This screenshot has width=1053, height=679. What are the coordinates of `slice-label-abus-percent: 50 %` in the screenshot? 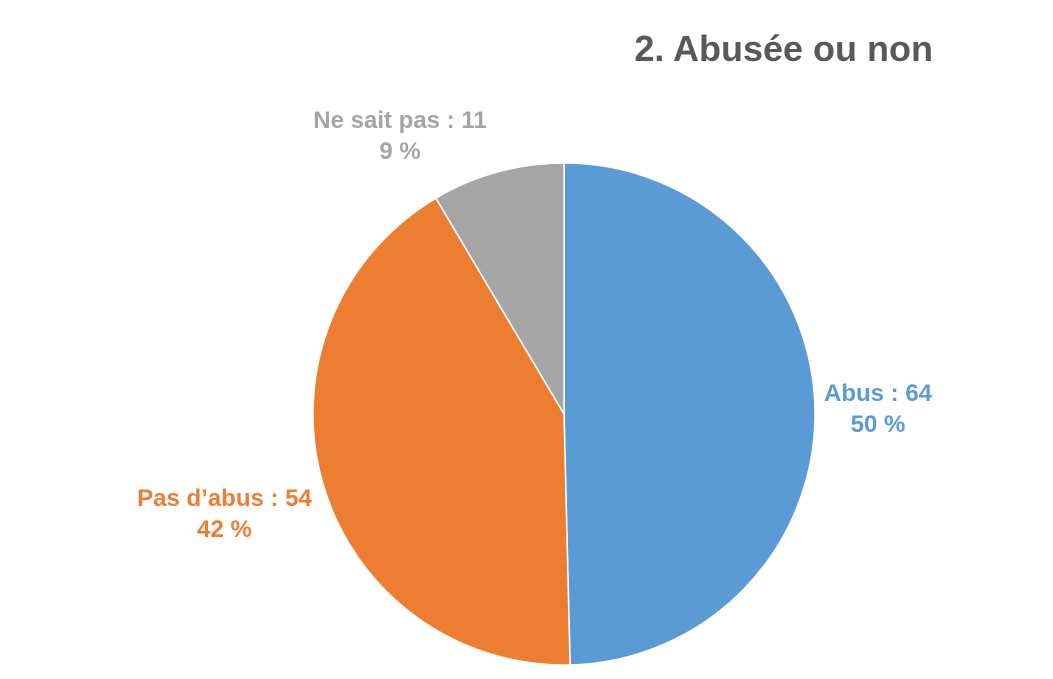 It's located at (878, 424).